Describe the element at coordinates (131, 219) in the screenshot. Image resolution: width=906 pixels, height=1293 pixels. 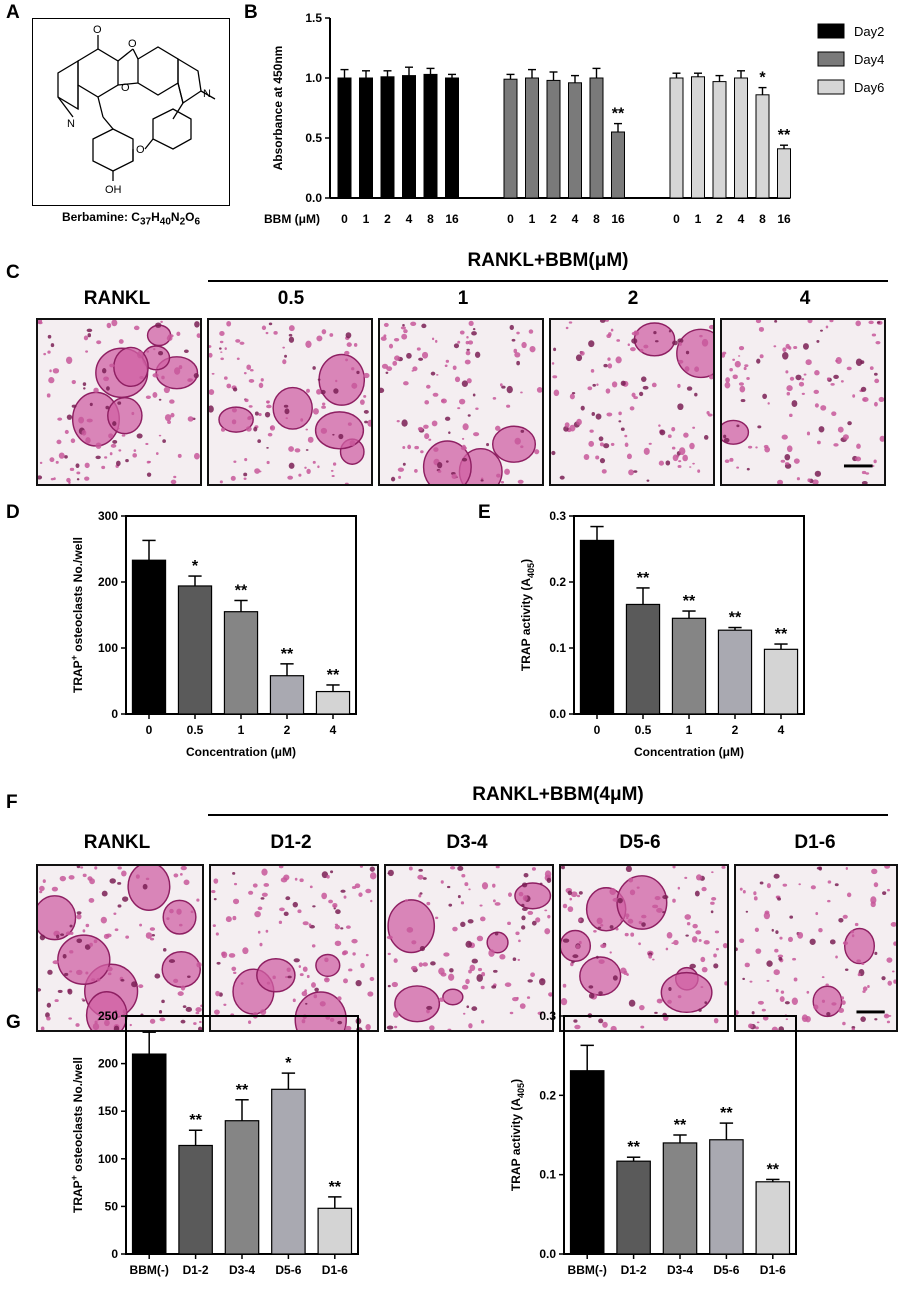
I see `compound-formula: Berbamine: C37H40N2O6` at that location.